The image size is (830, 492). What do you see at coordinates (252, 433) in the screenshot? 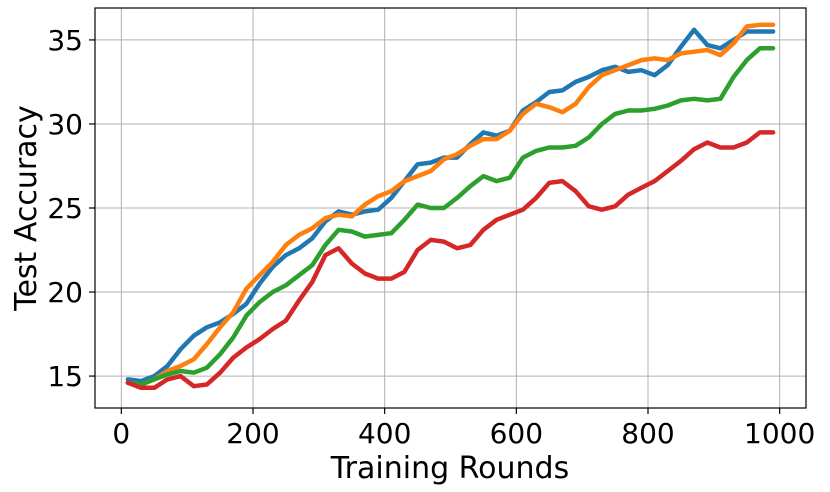
I see `x-tick-label: 200` at bounding box center [252, 433].